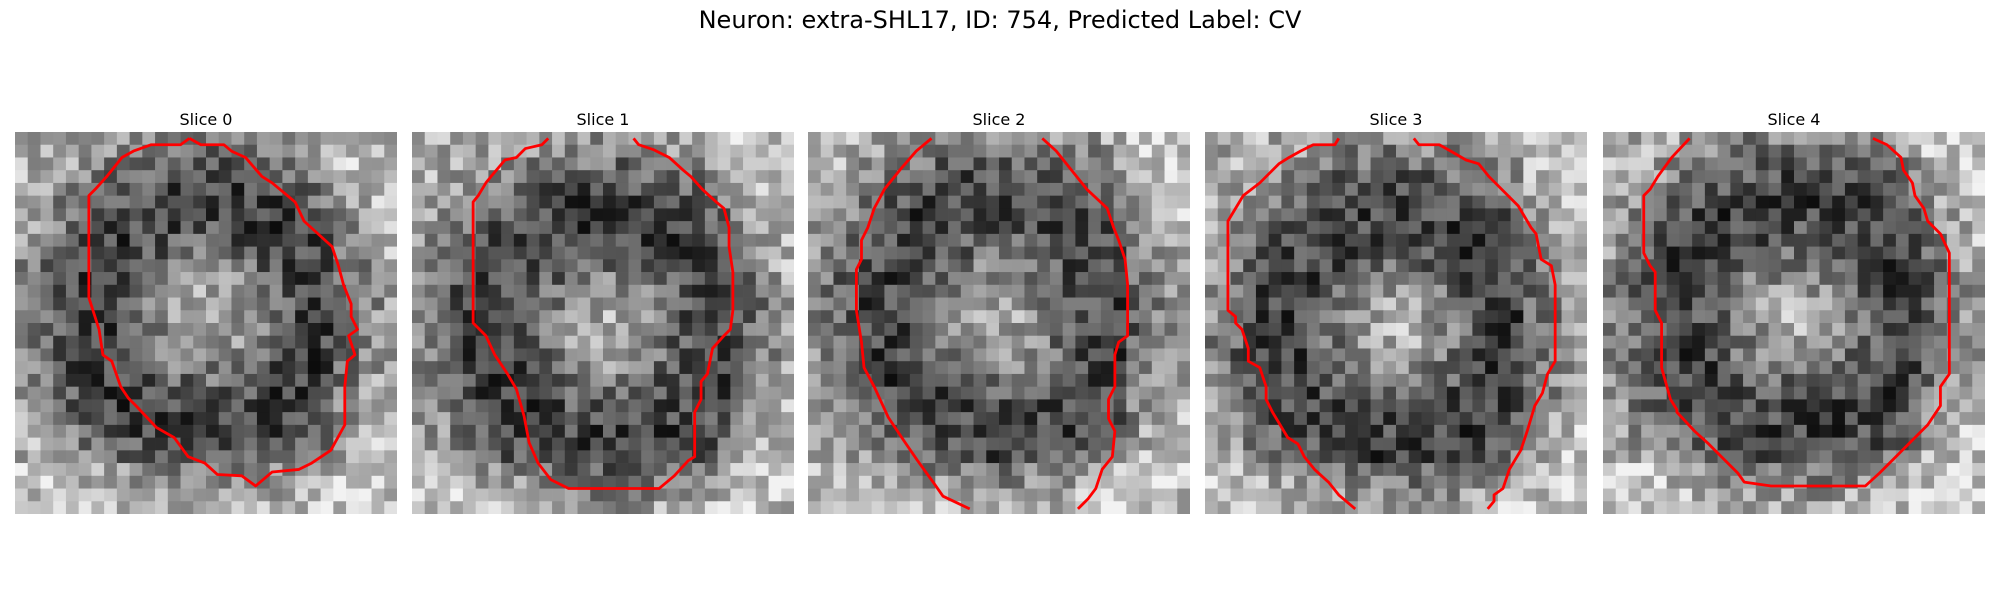  What do you see at coordinates (603, 119) in the screenshot?
I see `slice-title-1: Slice 1` at bounding box center [603, 119].